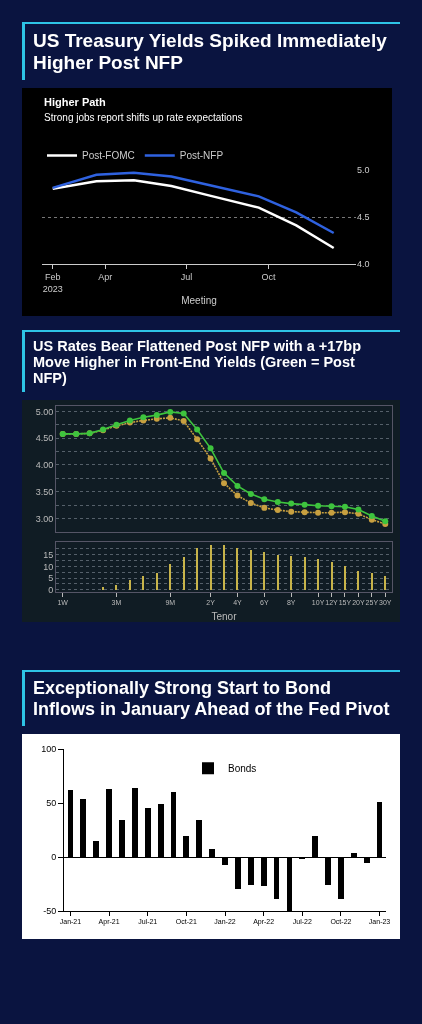 The image size is (422, 1024). Describe the element at coordinates (211, 698) in the screenshot. I see `chart-title: Exceptionally Strong Start to Bond Inflows in January Ahead of the Fed Pivot` at that location.